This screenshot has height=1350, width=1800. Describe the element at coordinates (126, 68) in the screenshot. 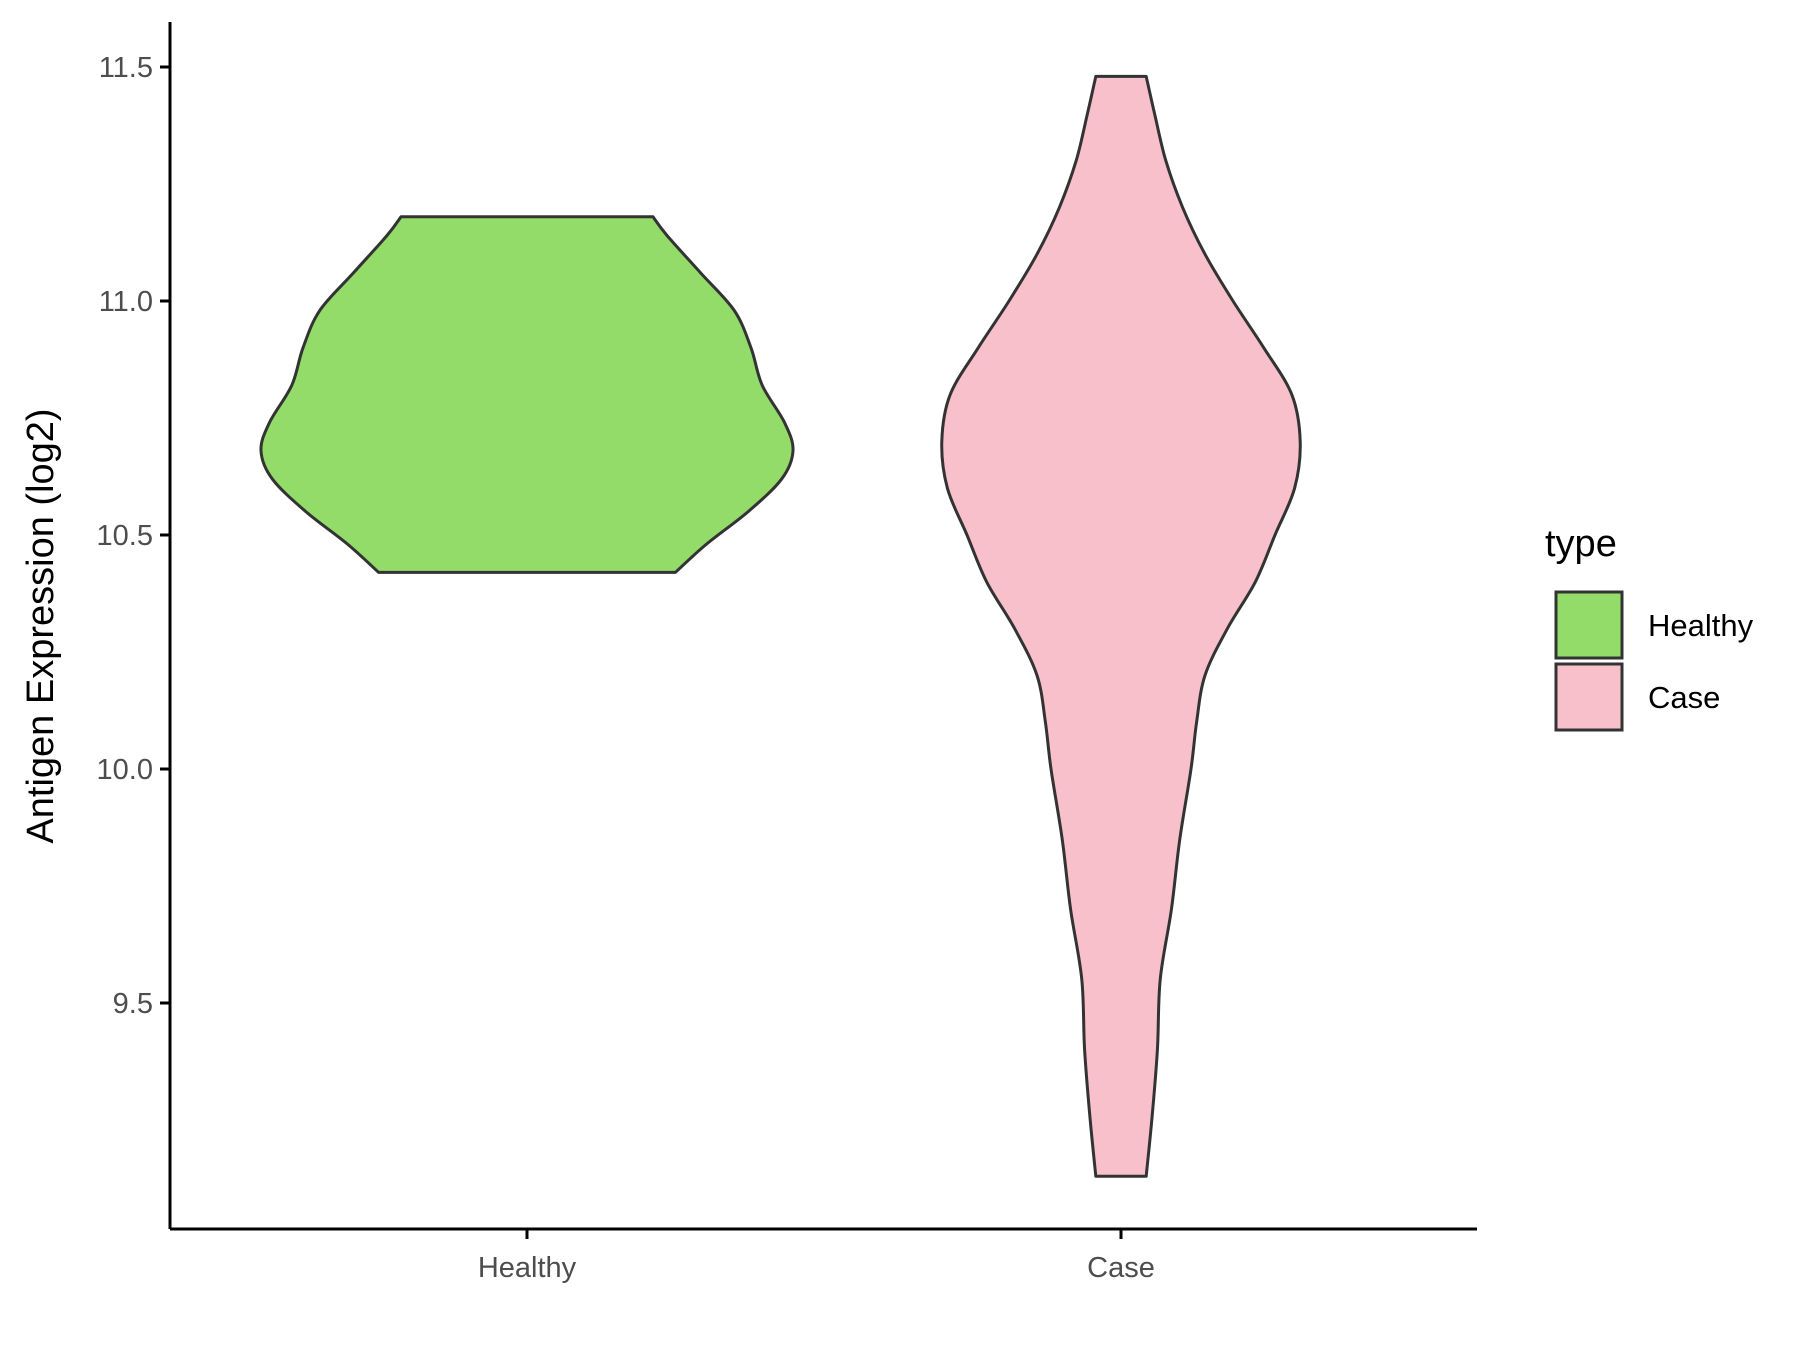

I see `y-tick-label: 11.5` at that location.